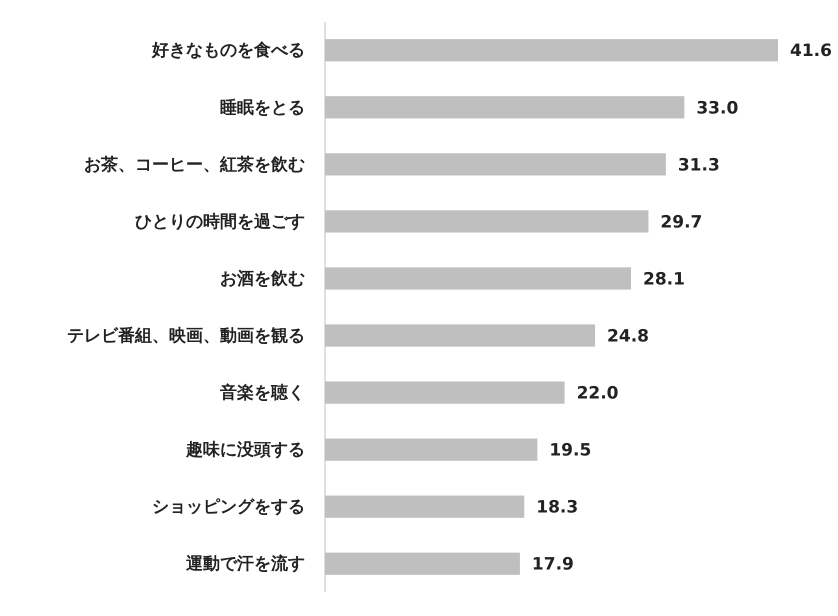  Describe the element at coordinates (262, 108) in the screenshot. I see `y-tick-label: 睡眠をとる` at that location.